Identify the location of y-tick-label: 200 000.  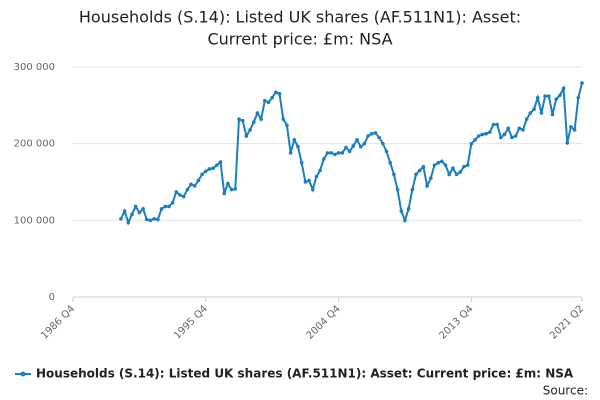
(34, 144).